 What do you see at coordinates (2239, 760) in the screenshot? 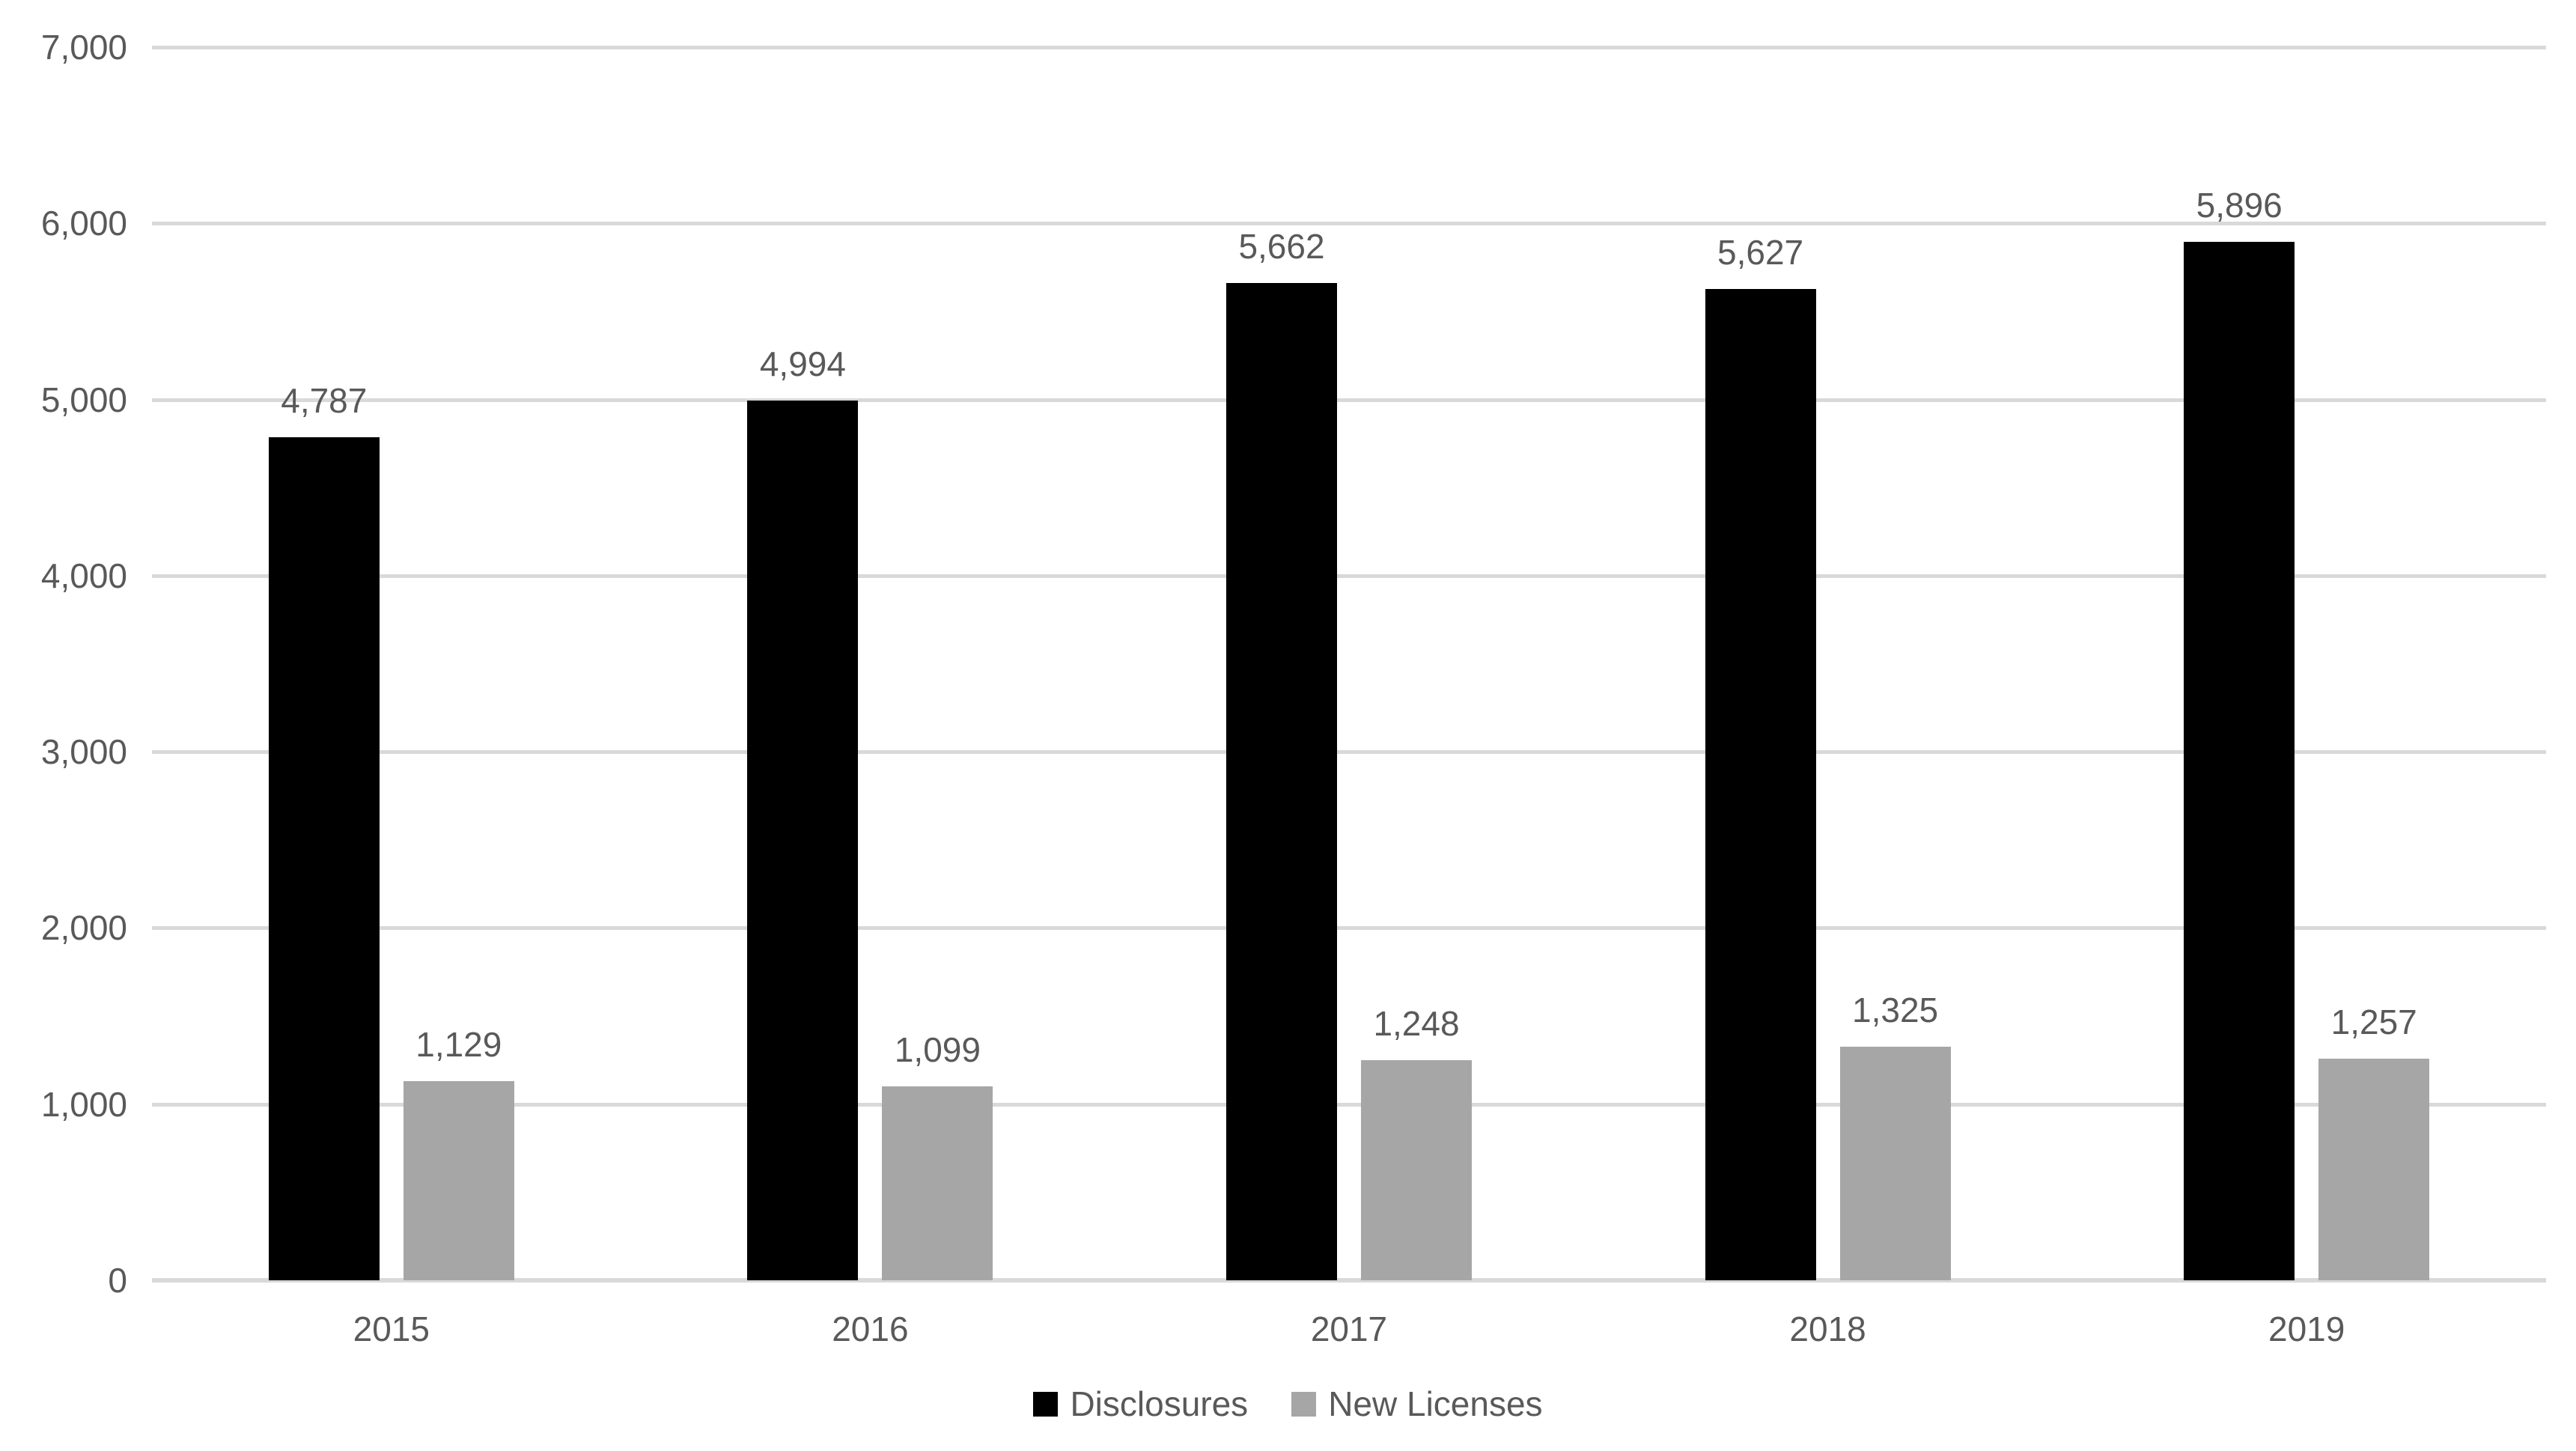
I see `bar-disclosures-2019` at bounding box center [2239, 760].